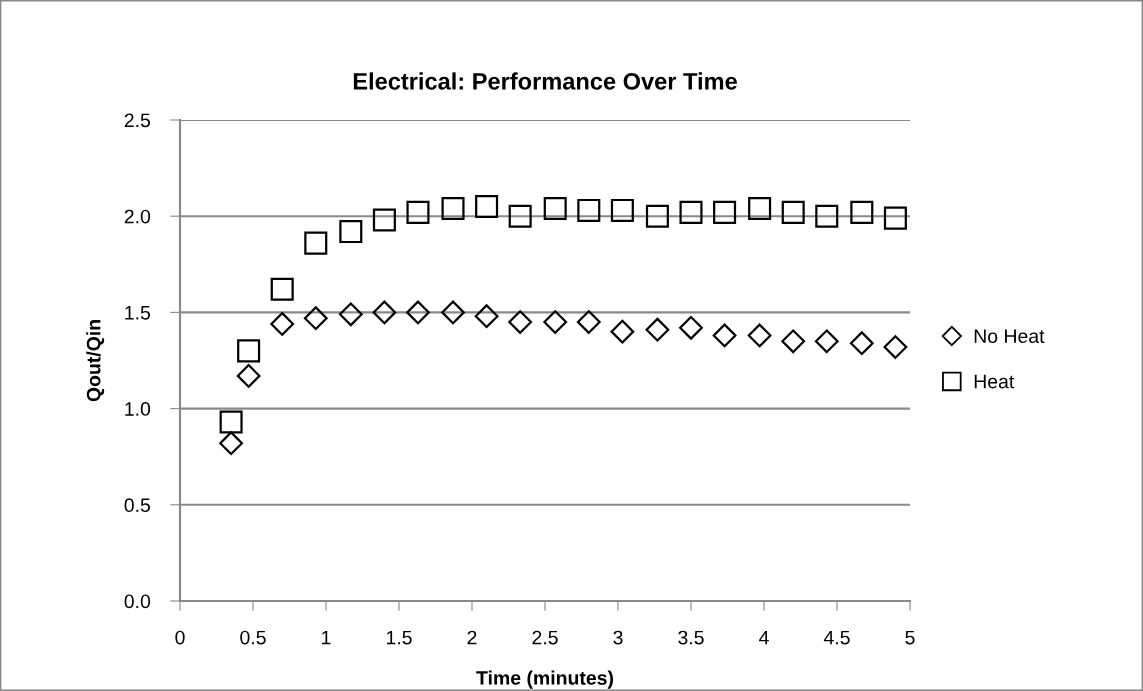  I want to click on y-axis-title: Qout/Qin, so click(95, 361).